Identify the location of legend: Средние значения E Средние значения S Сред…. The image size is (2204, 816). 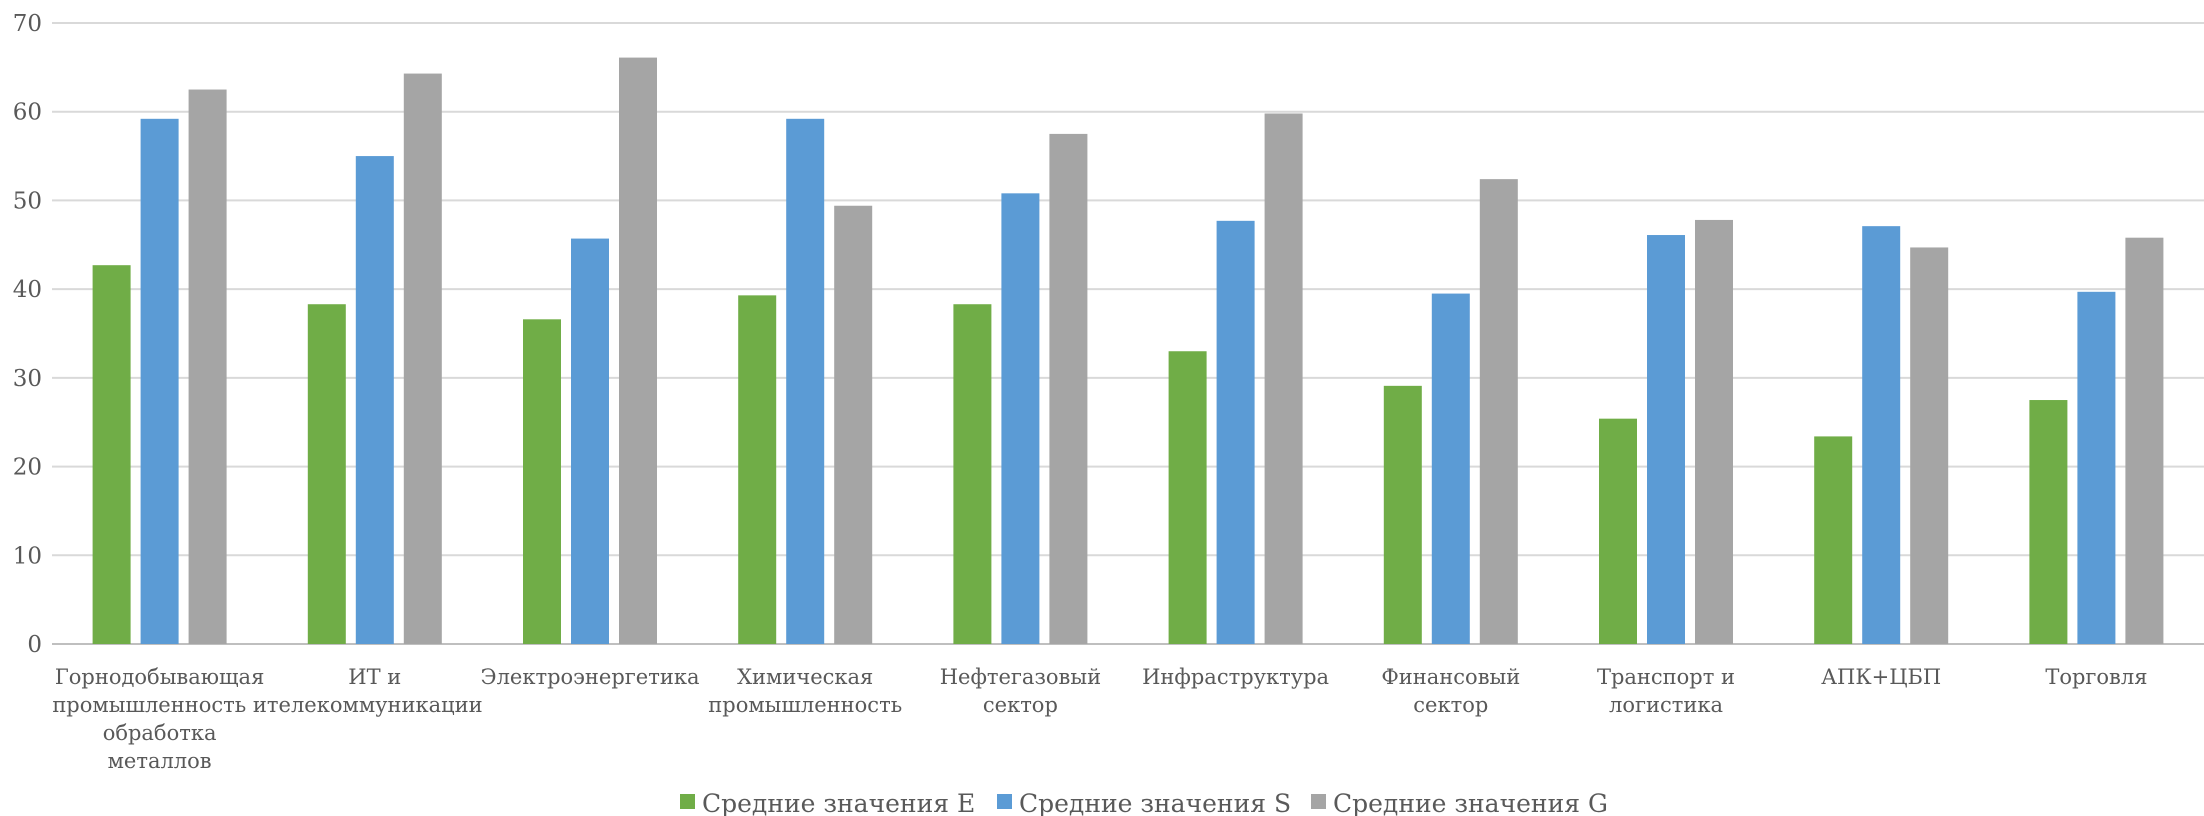
(1144, 802).